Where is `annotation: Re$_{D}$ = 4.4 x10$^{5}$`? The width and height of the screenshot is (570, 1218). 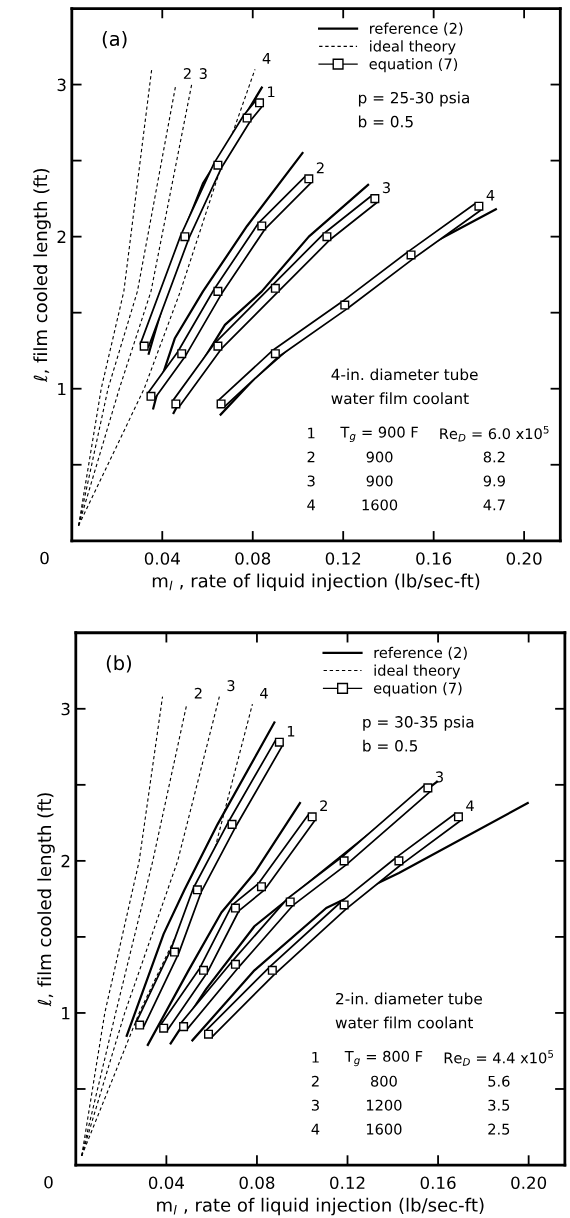 annotation: Re$_{D}$ = 4.4 x10$^{5}$ is located at coordinates (499, 1058).